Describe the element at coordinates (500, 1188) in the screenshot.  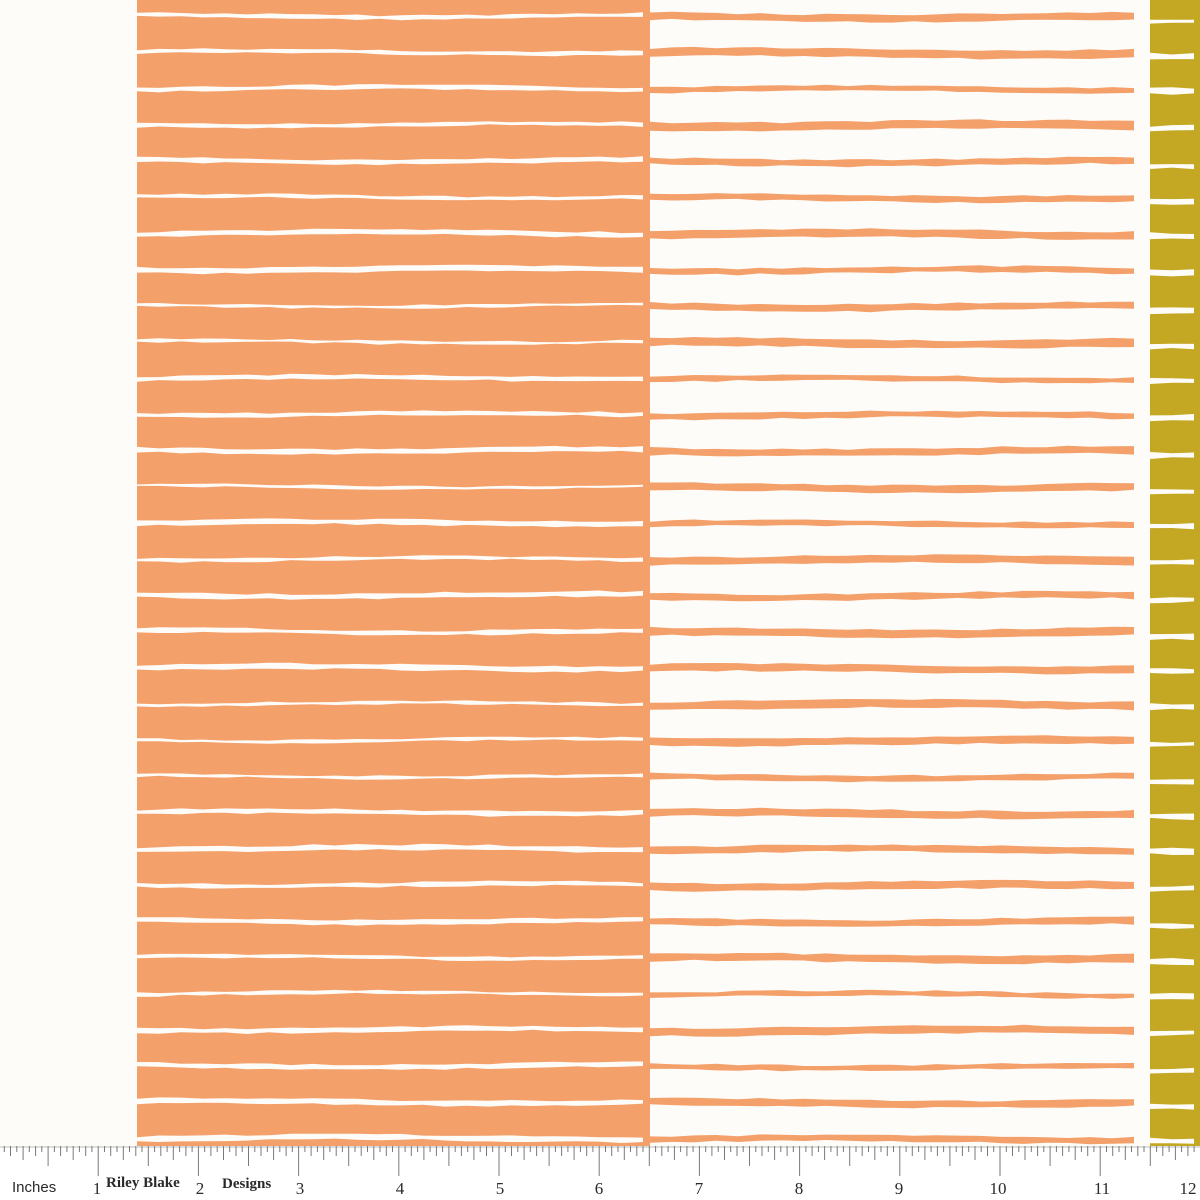
I see `ruler-number-5: 5` at that location.